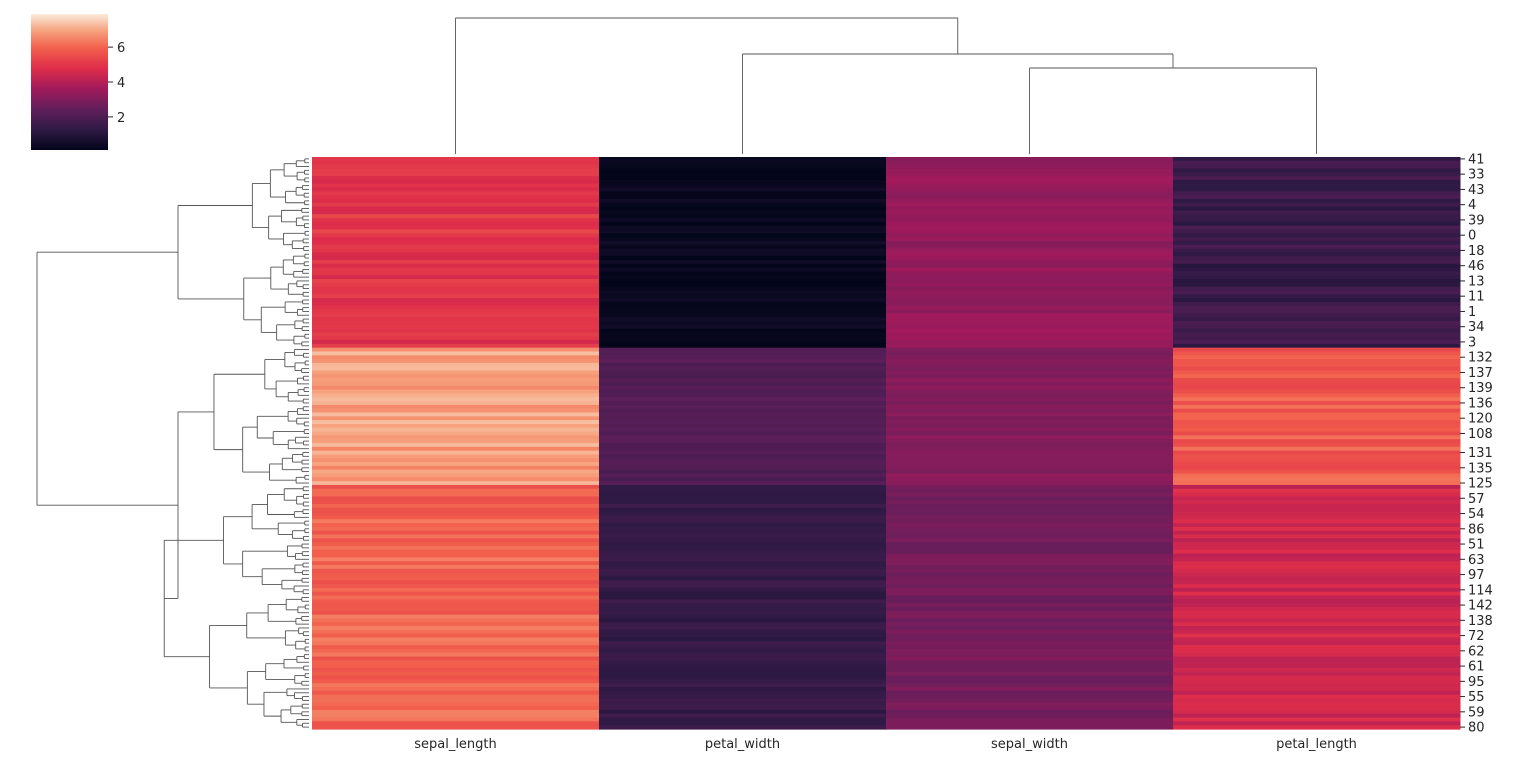 The image size is (1536, 757). Describe the element at coordinates (1480, 590) in the screenshot. I see `row-tick-label: 114` at that location.